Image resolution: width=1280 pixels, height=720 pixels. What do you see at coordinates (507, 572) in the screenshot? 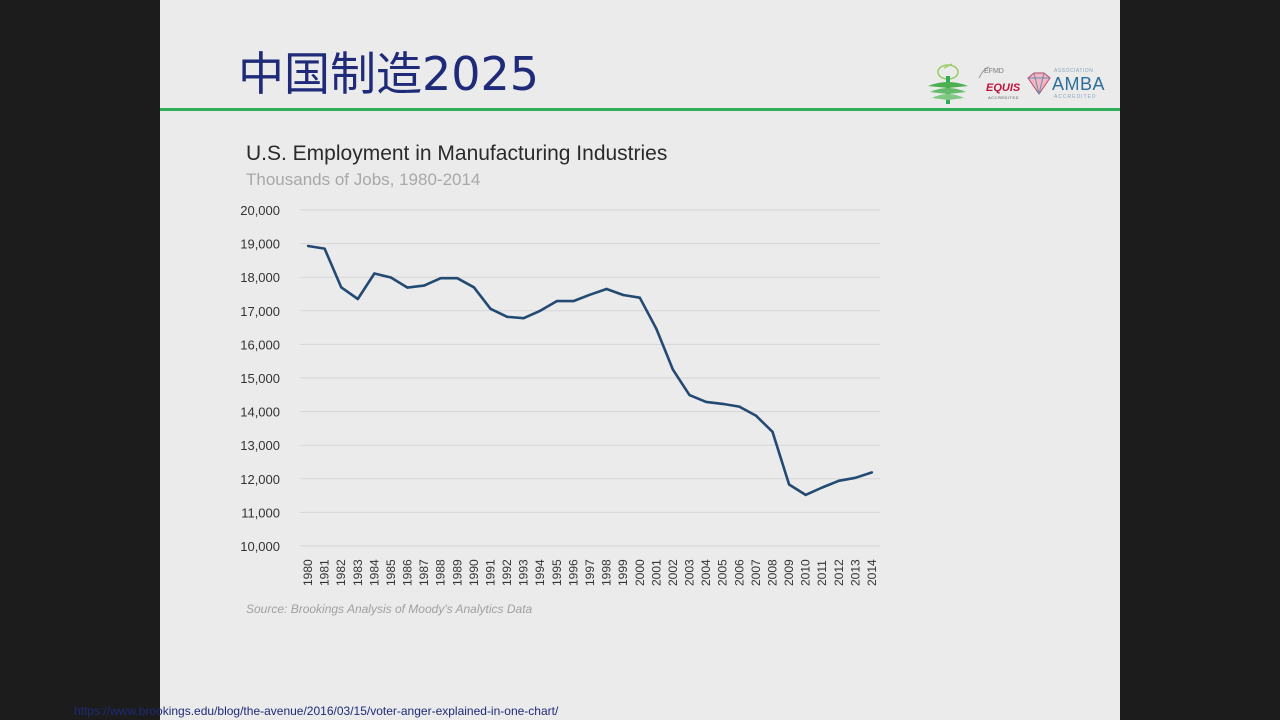
I see `x-tick-label: 1992` at bounding box center [507, 572].